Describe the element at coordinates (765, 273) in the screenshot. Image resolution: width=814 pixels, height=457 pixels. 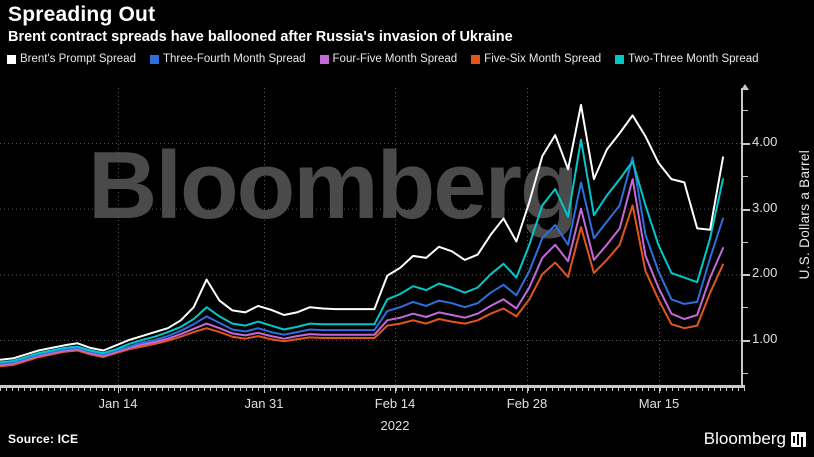
I see `y-axis-tick-label: 2.00` at that location.